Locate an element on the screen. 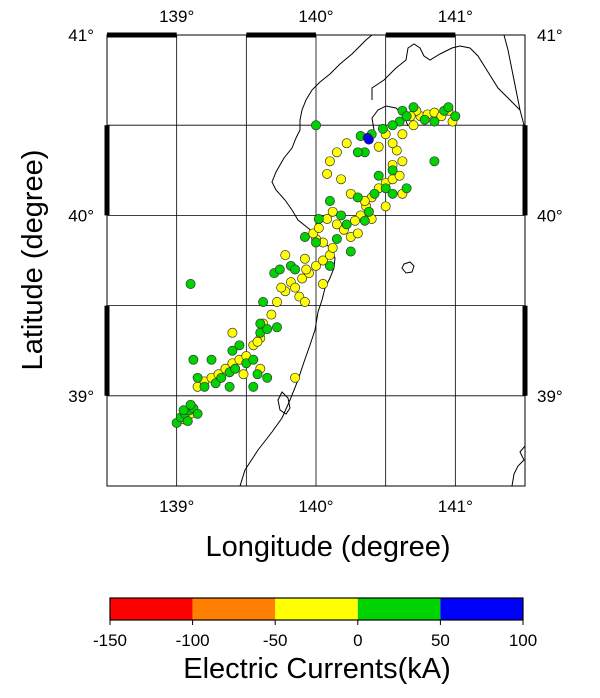 The height and width of the screenshot is (698, 600). colorbar-tick-label: -100 is located at coordinates (193, 640).